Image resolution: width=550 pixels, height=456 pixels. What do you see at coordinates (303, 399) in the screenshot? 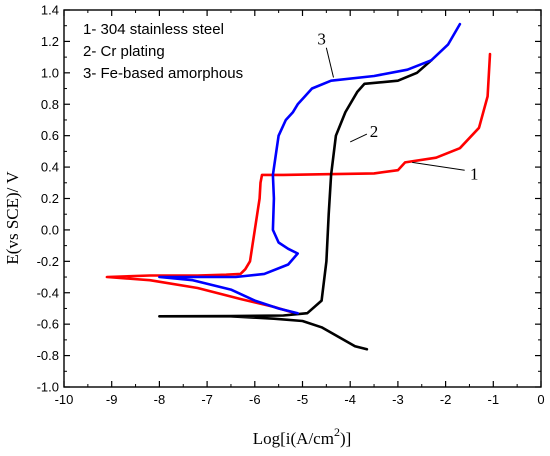
I see `x-tick-label: -5` at bounding box center [303, 399].